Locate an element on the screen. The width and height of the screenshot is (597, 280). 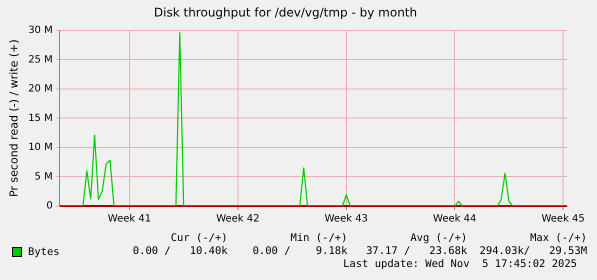
text: 294.03k/ 29.53M is located at coordinates (533, 251).